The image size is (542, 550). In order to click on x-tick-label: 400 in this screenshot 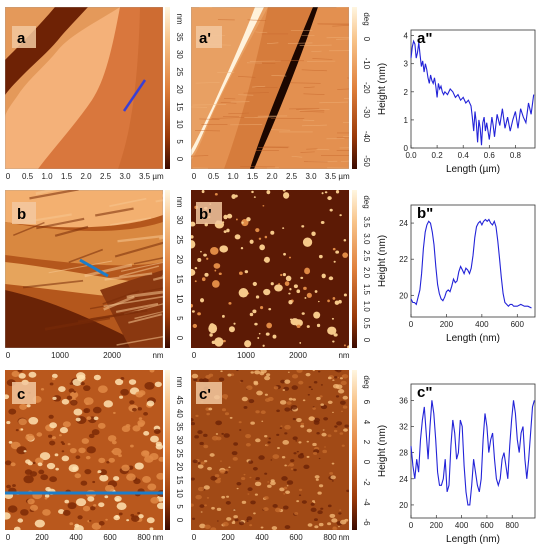, I will do `click(482, 324)`.